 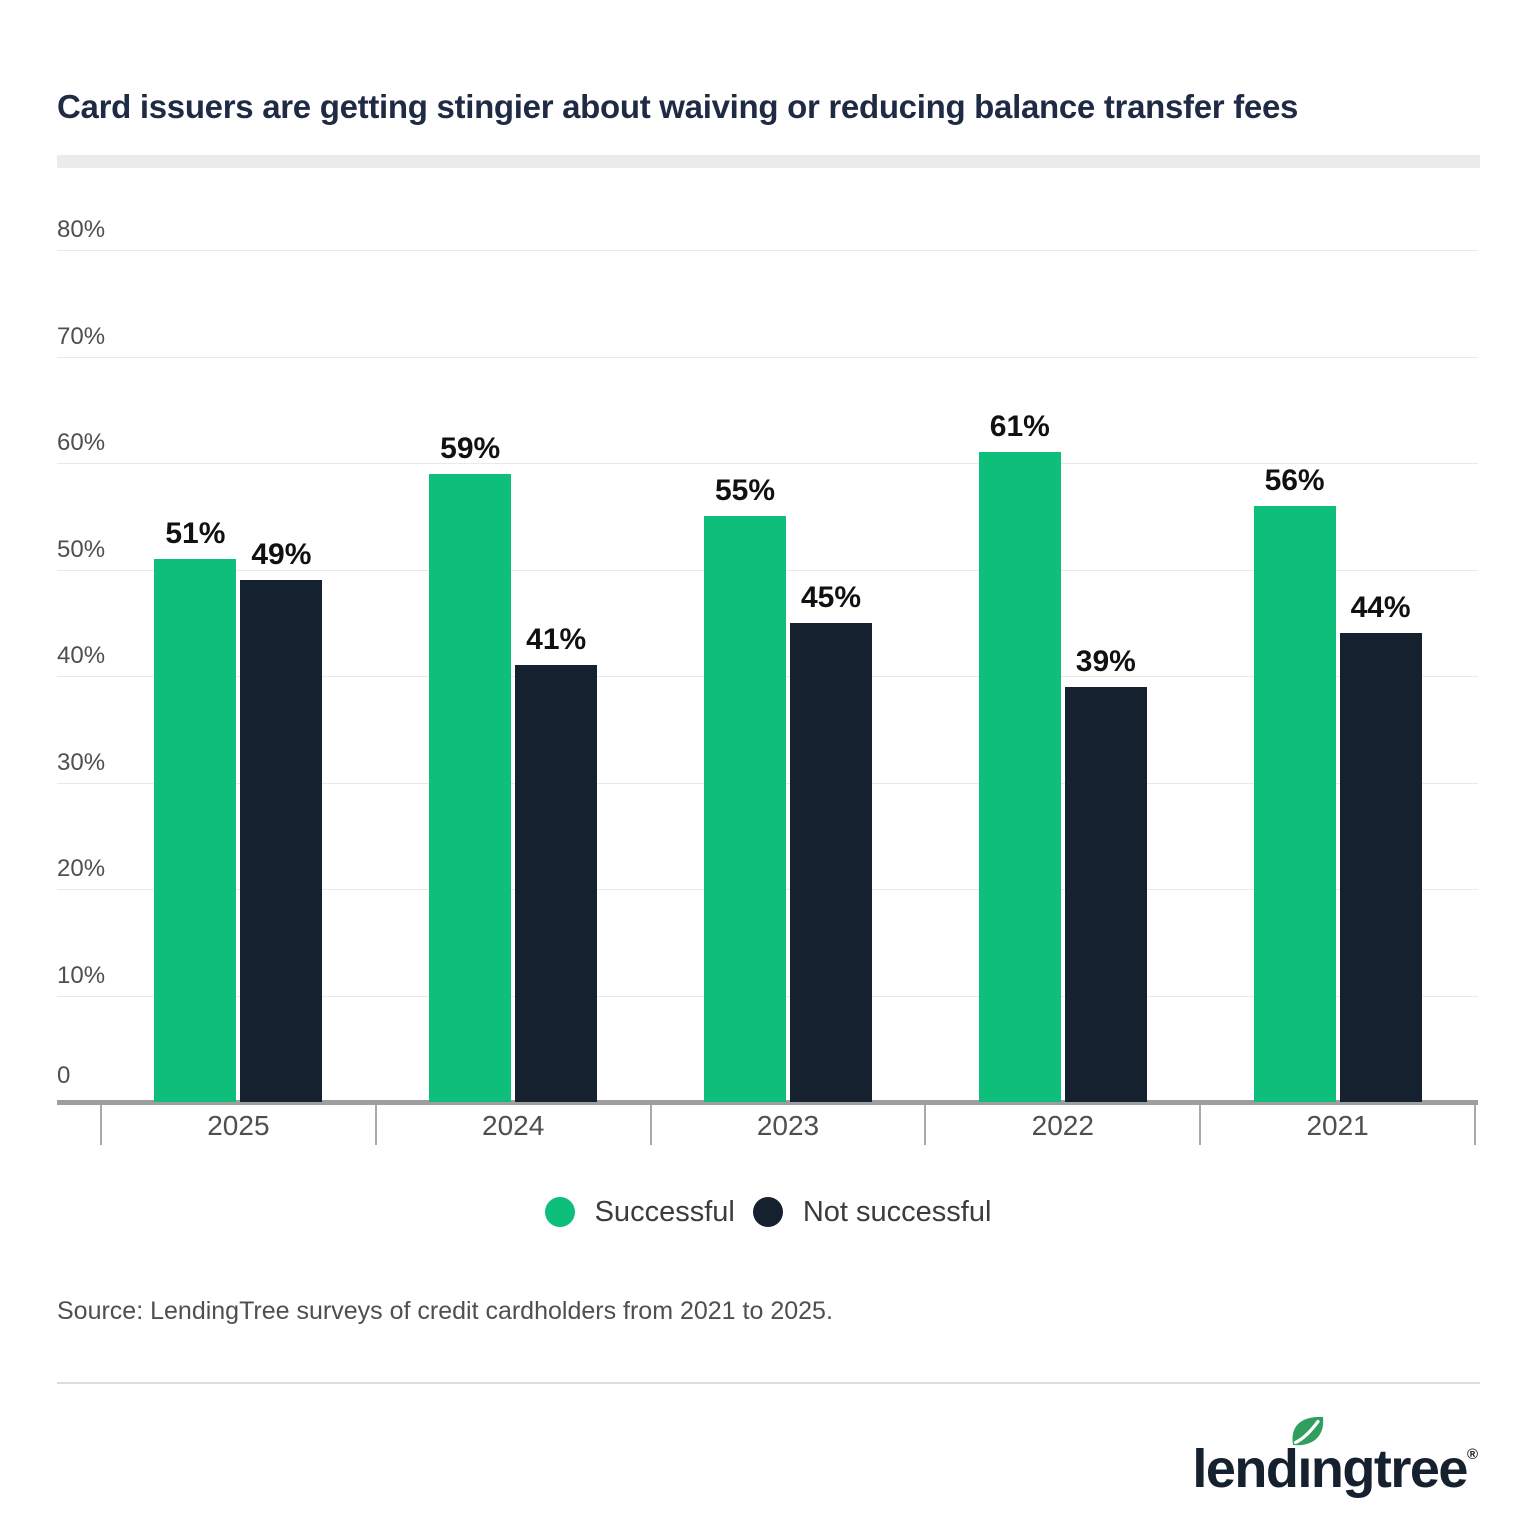 I want to click on lendingtree-logo: lendıngtree®, so click(x=1335, y=1458).